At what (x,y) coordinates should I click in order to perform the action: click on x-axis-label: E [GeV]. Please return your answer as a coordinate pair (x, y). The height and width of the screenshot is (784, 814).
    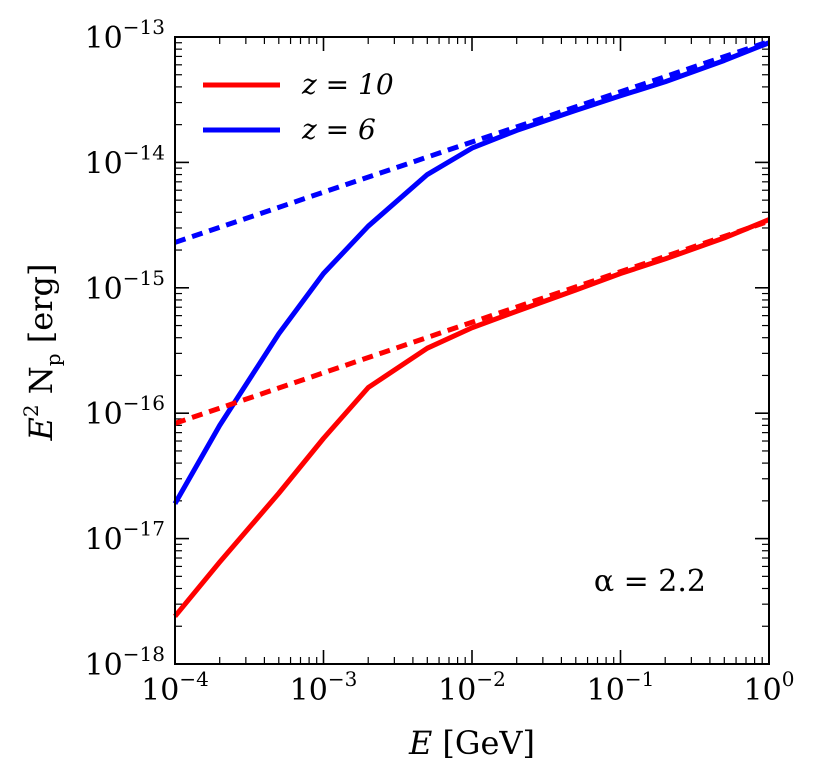
    Looking at the image, I should click on (471, 743).